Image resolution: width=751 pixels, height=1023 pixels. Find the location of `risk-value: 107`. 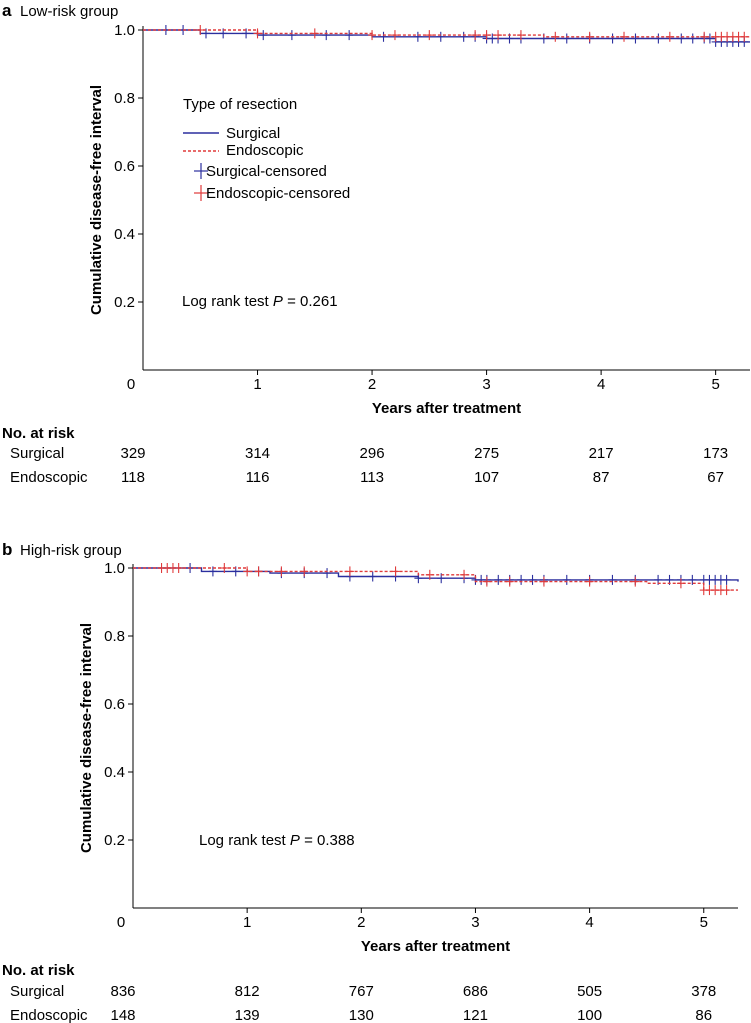

risk-value: 107 is located at coordinates (486, 477).